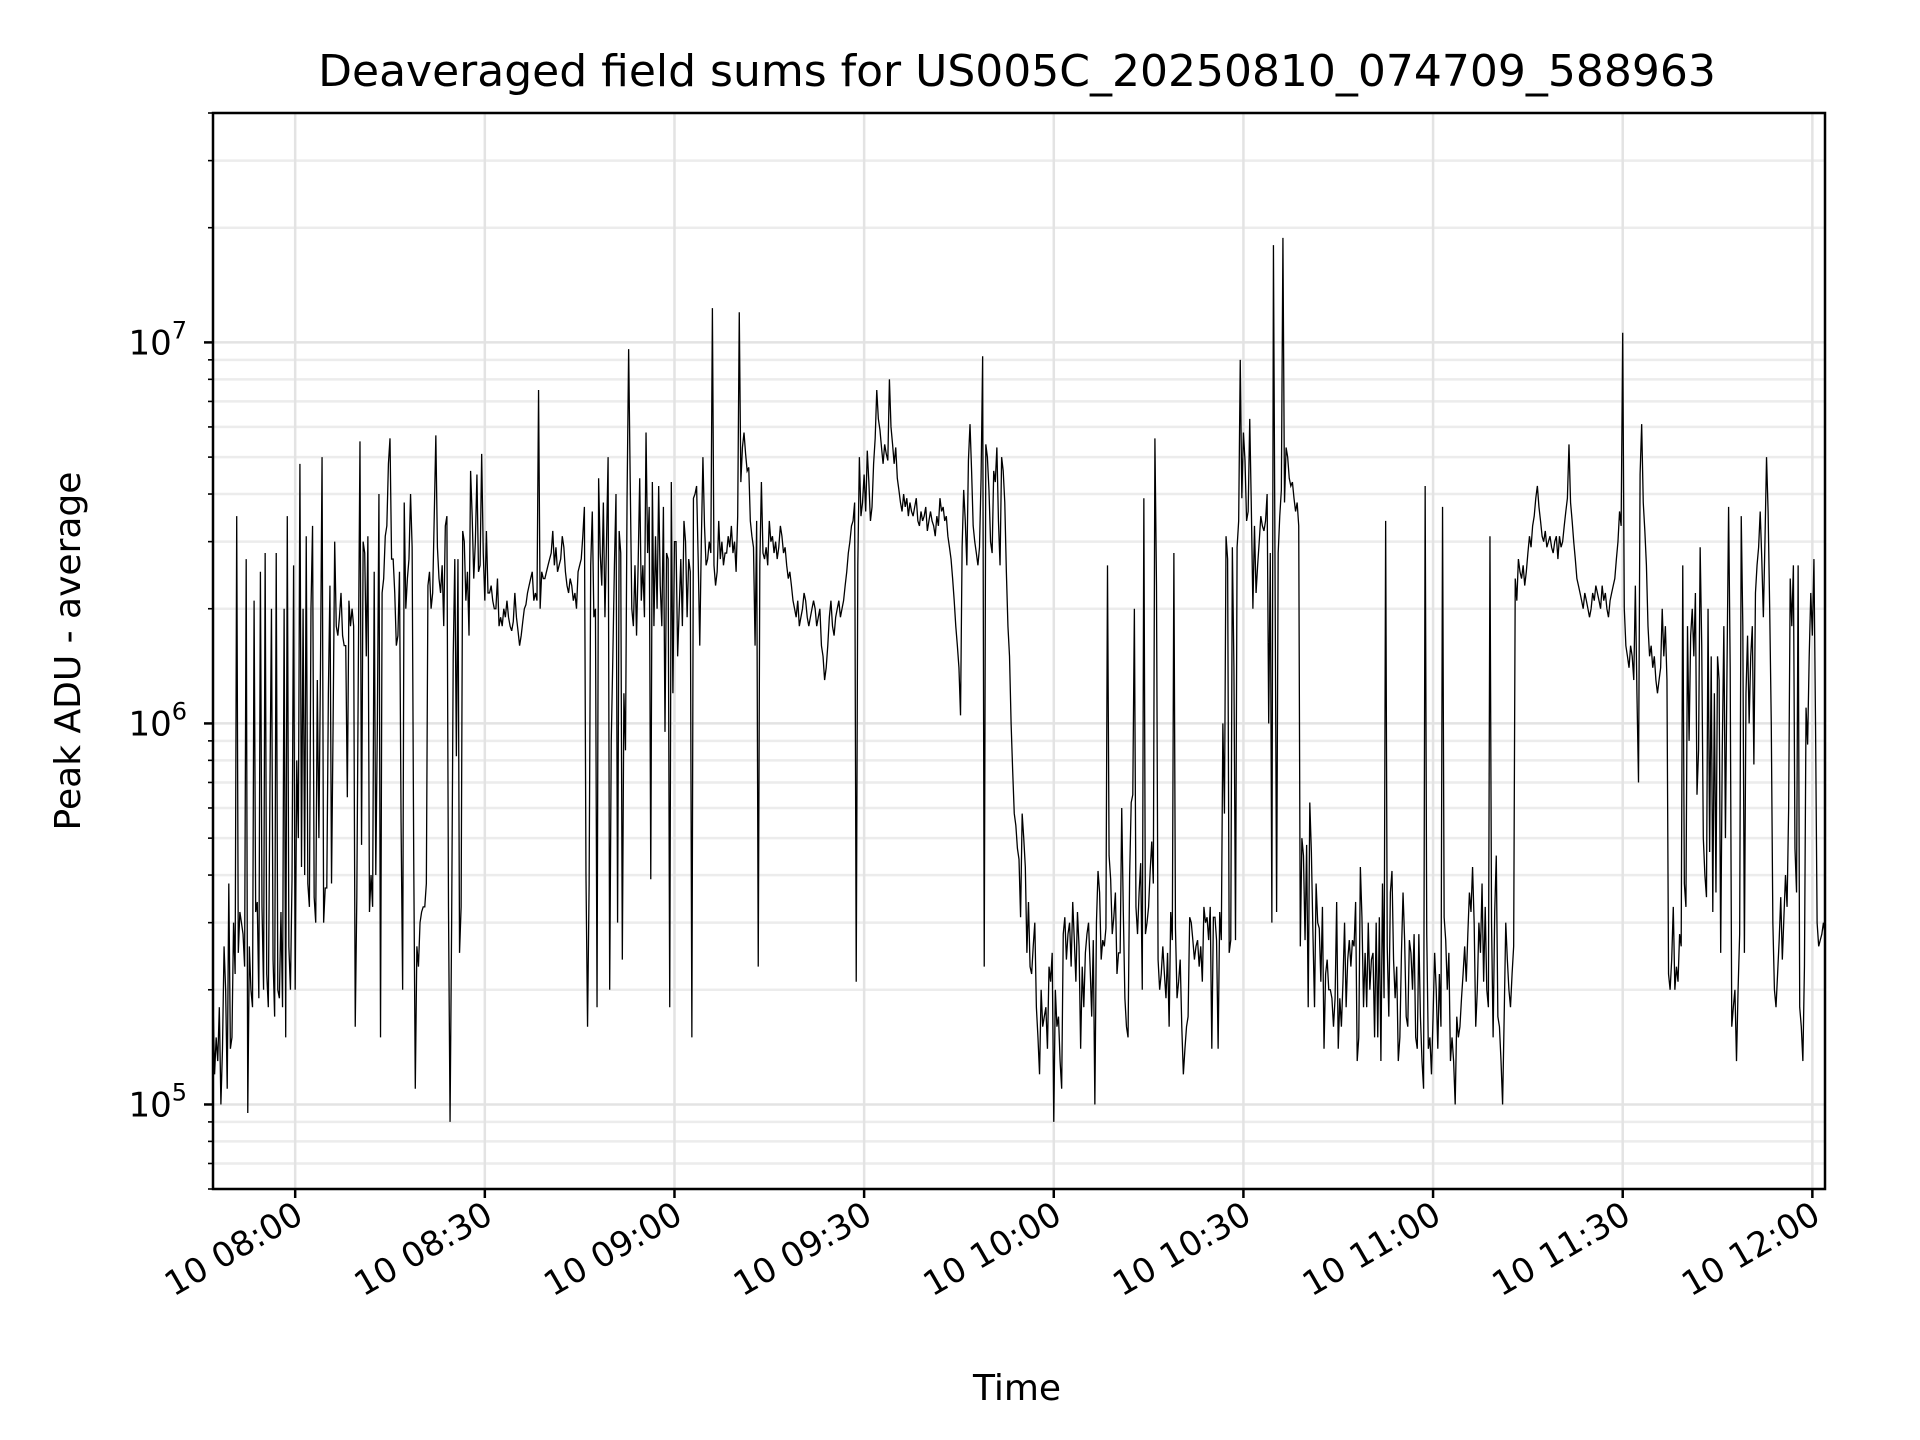 The width and height of the screenshot is (1920, 1440). Describe the element at coordinates (157, 1101) in the screenshot. I see `y-tick-label: 10⁵` at that location.